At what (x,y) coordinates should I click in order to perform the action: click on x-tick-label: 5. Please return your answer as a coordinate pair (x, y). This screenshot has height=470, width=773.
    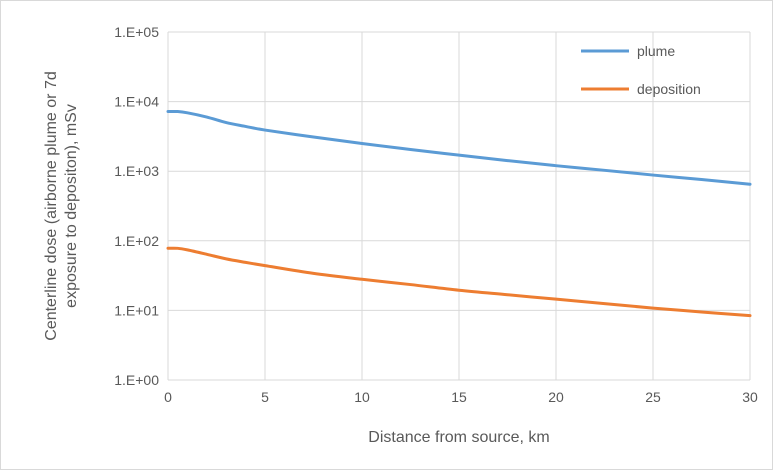
    Looking at the image, I should click on (265, 397).